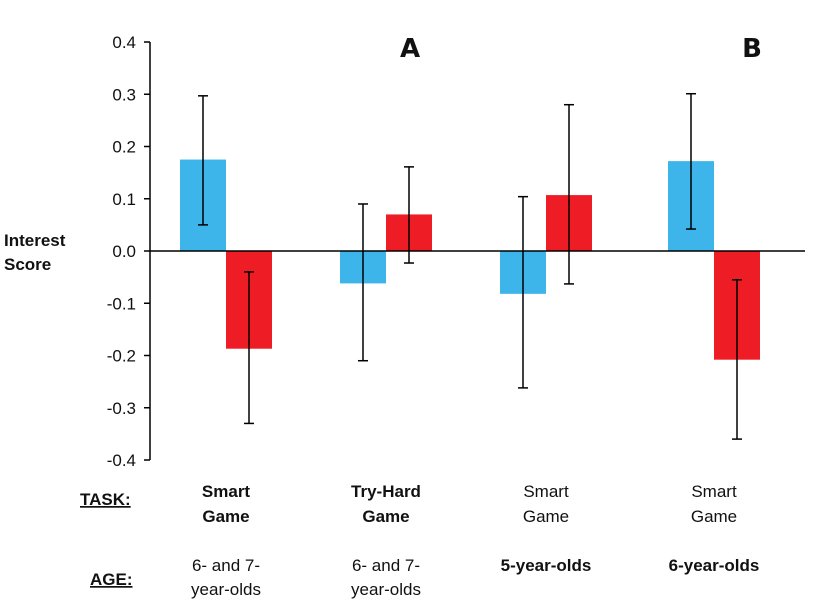 Image resolution: width=825 pixels, height=612 pixels. I want to click on task-label: Try-Hard, so click(386, 491).